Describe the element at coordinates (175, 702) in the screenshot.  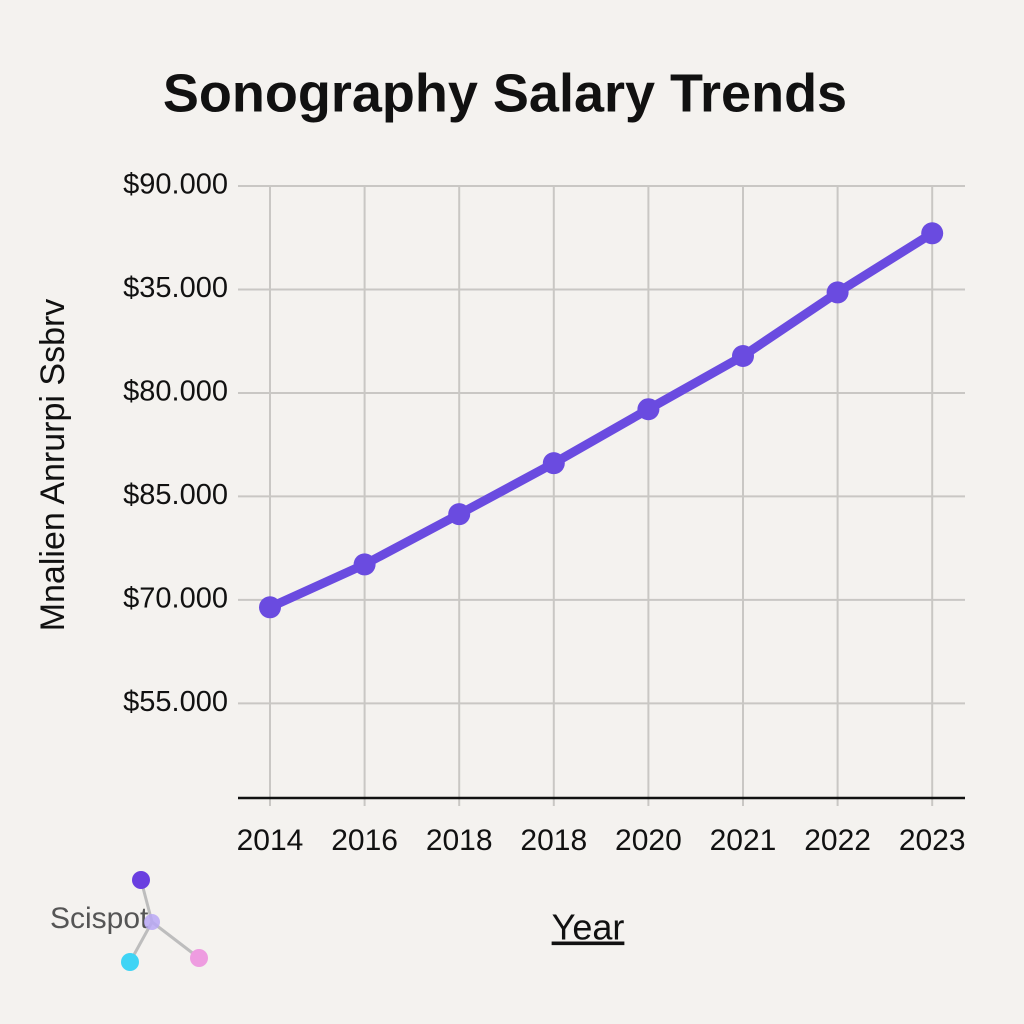
I see `y-tick-label: $55.000` at that location.